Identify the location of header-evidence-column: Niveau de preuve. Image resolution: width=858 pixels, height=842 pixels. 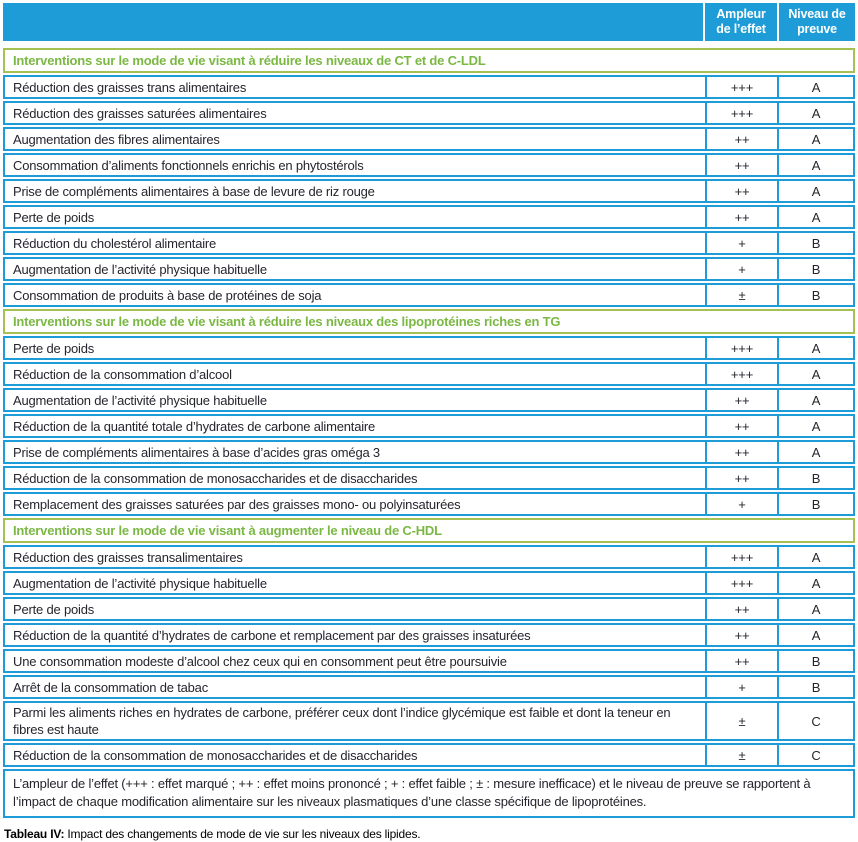
(816, 22).